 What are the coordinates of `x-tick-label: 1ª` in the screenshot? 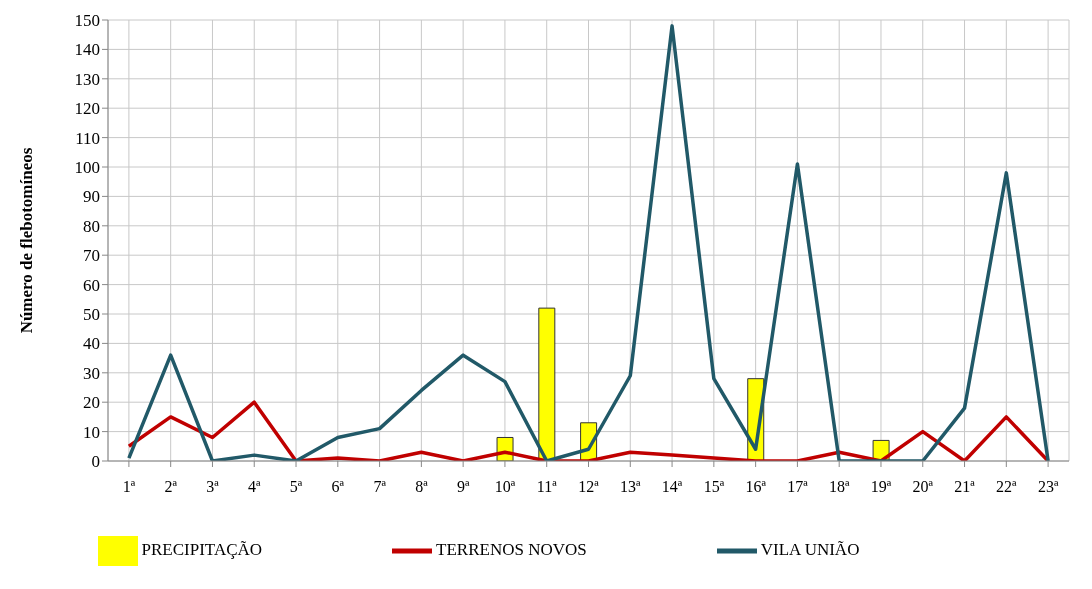 It's located at (129, 487).